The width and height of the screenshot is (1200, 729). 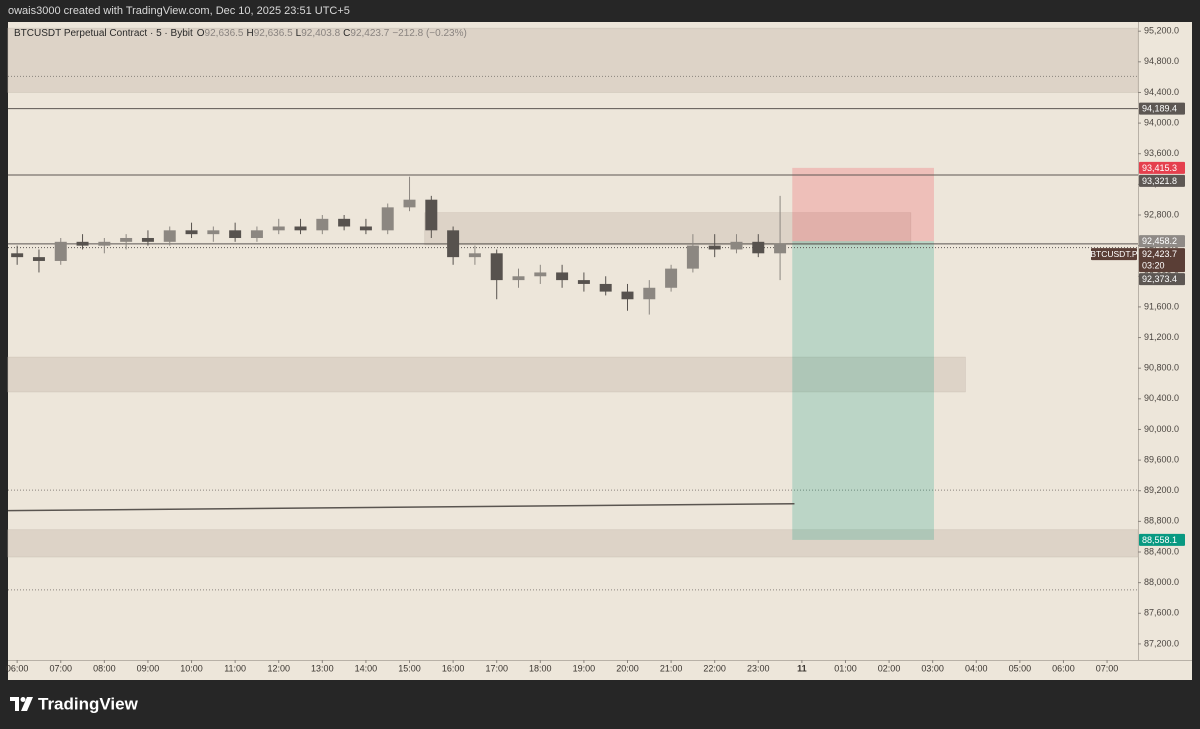 I want to click on price-label: 92,373.4, so click(x=1159, y=279).